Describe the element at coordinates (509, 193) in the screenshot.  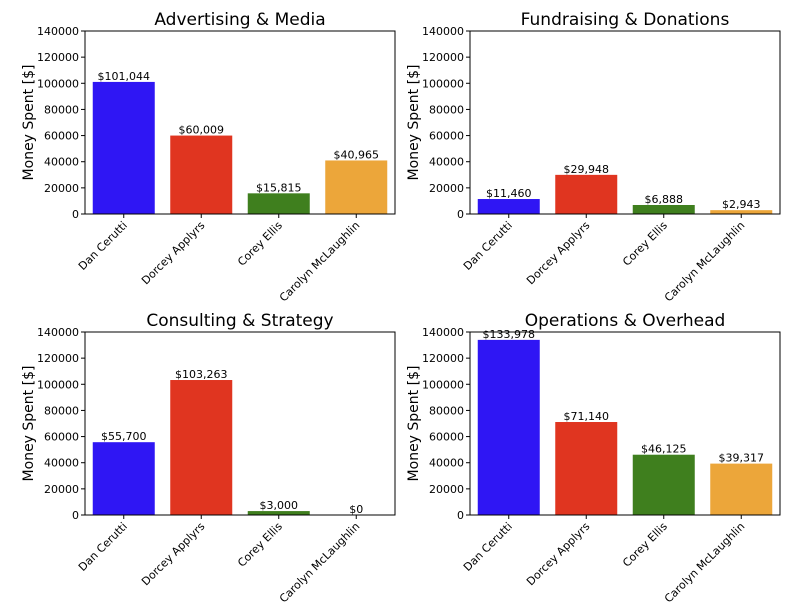
I see `data-label-dan-cerutti: $11,460` at that location.